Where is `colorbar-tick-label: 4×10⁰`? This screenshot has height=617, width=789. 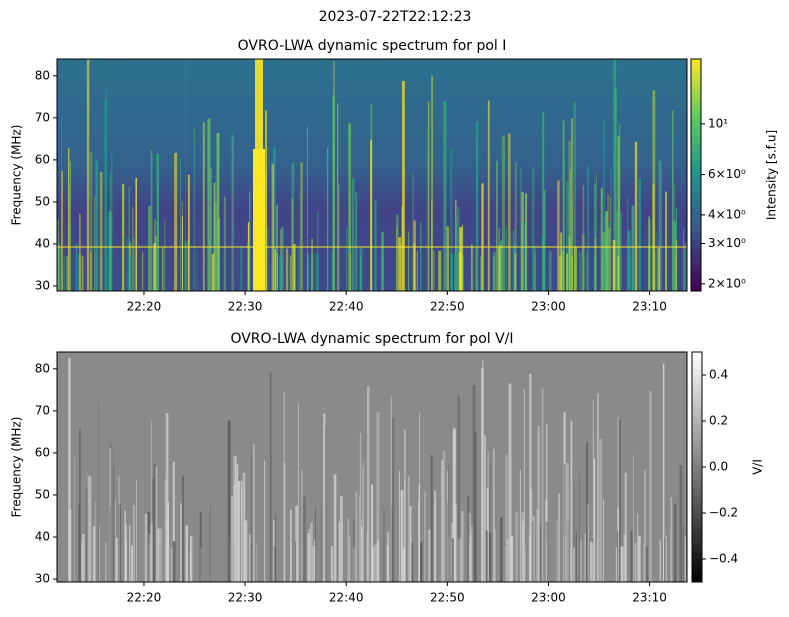
colorbar-tick-label: 4×10⁰ is located at coordinates (727, 214).